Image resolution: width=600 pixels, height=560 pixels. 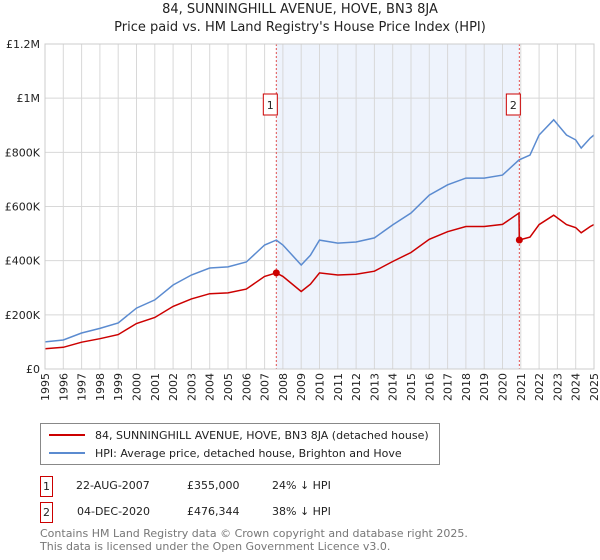 What do you see at coordinates (393, 387) in the screenshot?
I see `x-tick-label: 2014` at bounding box center [393, 387].